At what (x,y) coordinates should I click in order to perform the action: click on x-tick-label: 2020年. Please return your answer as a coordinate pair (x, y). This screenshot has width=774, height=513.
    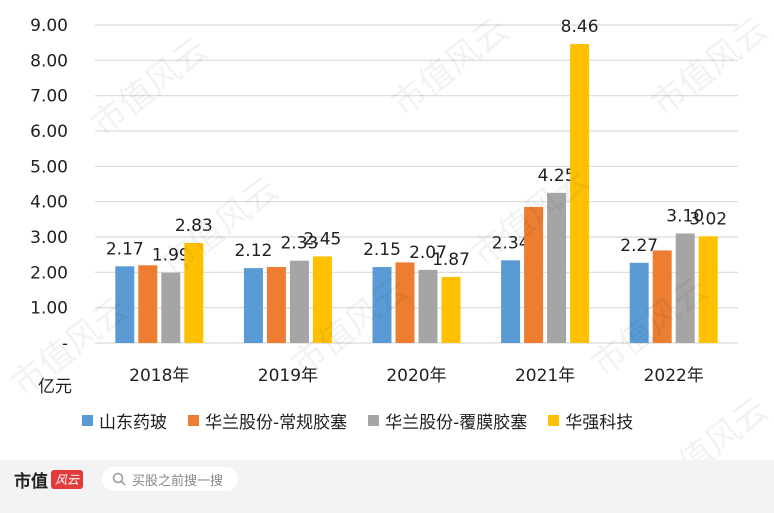
    Looking at the image, I should click on (416, 376).